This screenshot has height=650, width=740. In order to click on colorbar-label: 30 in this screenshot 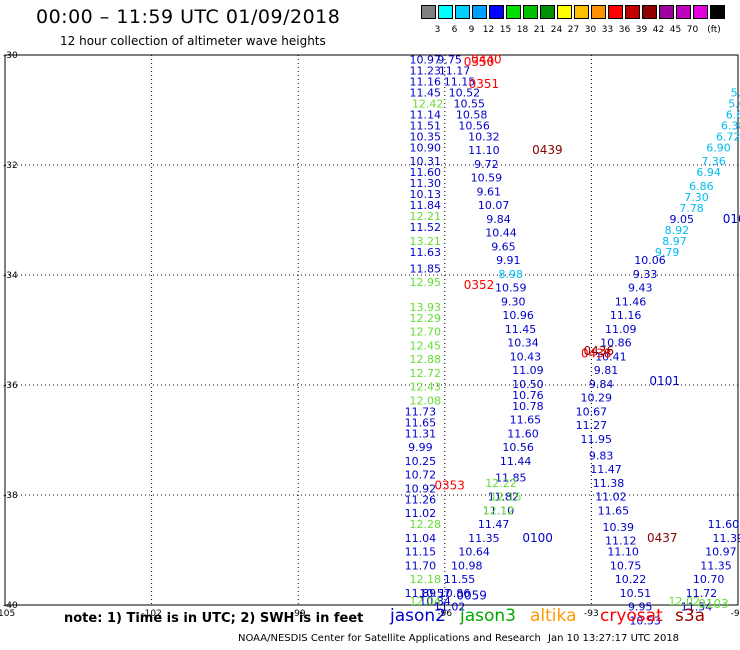, I will do `click(590, 30)`.